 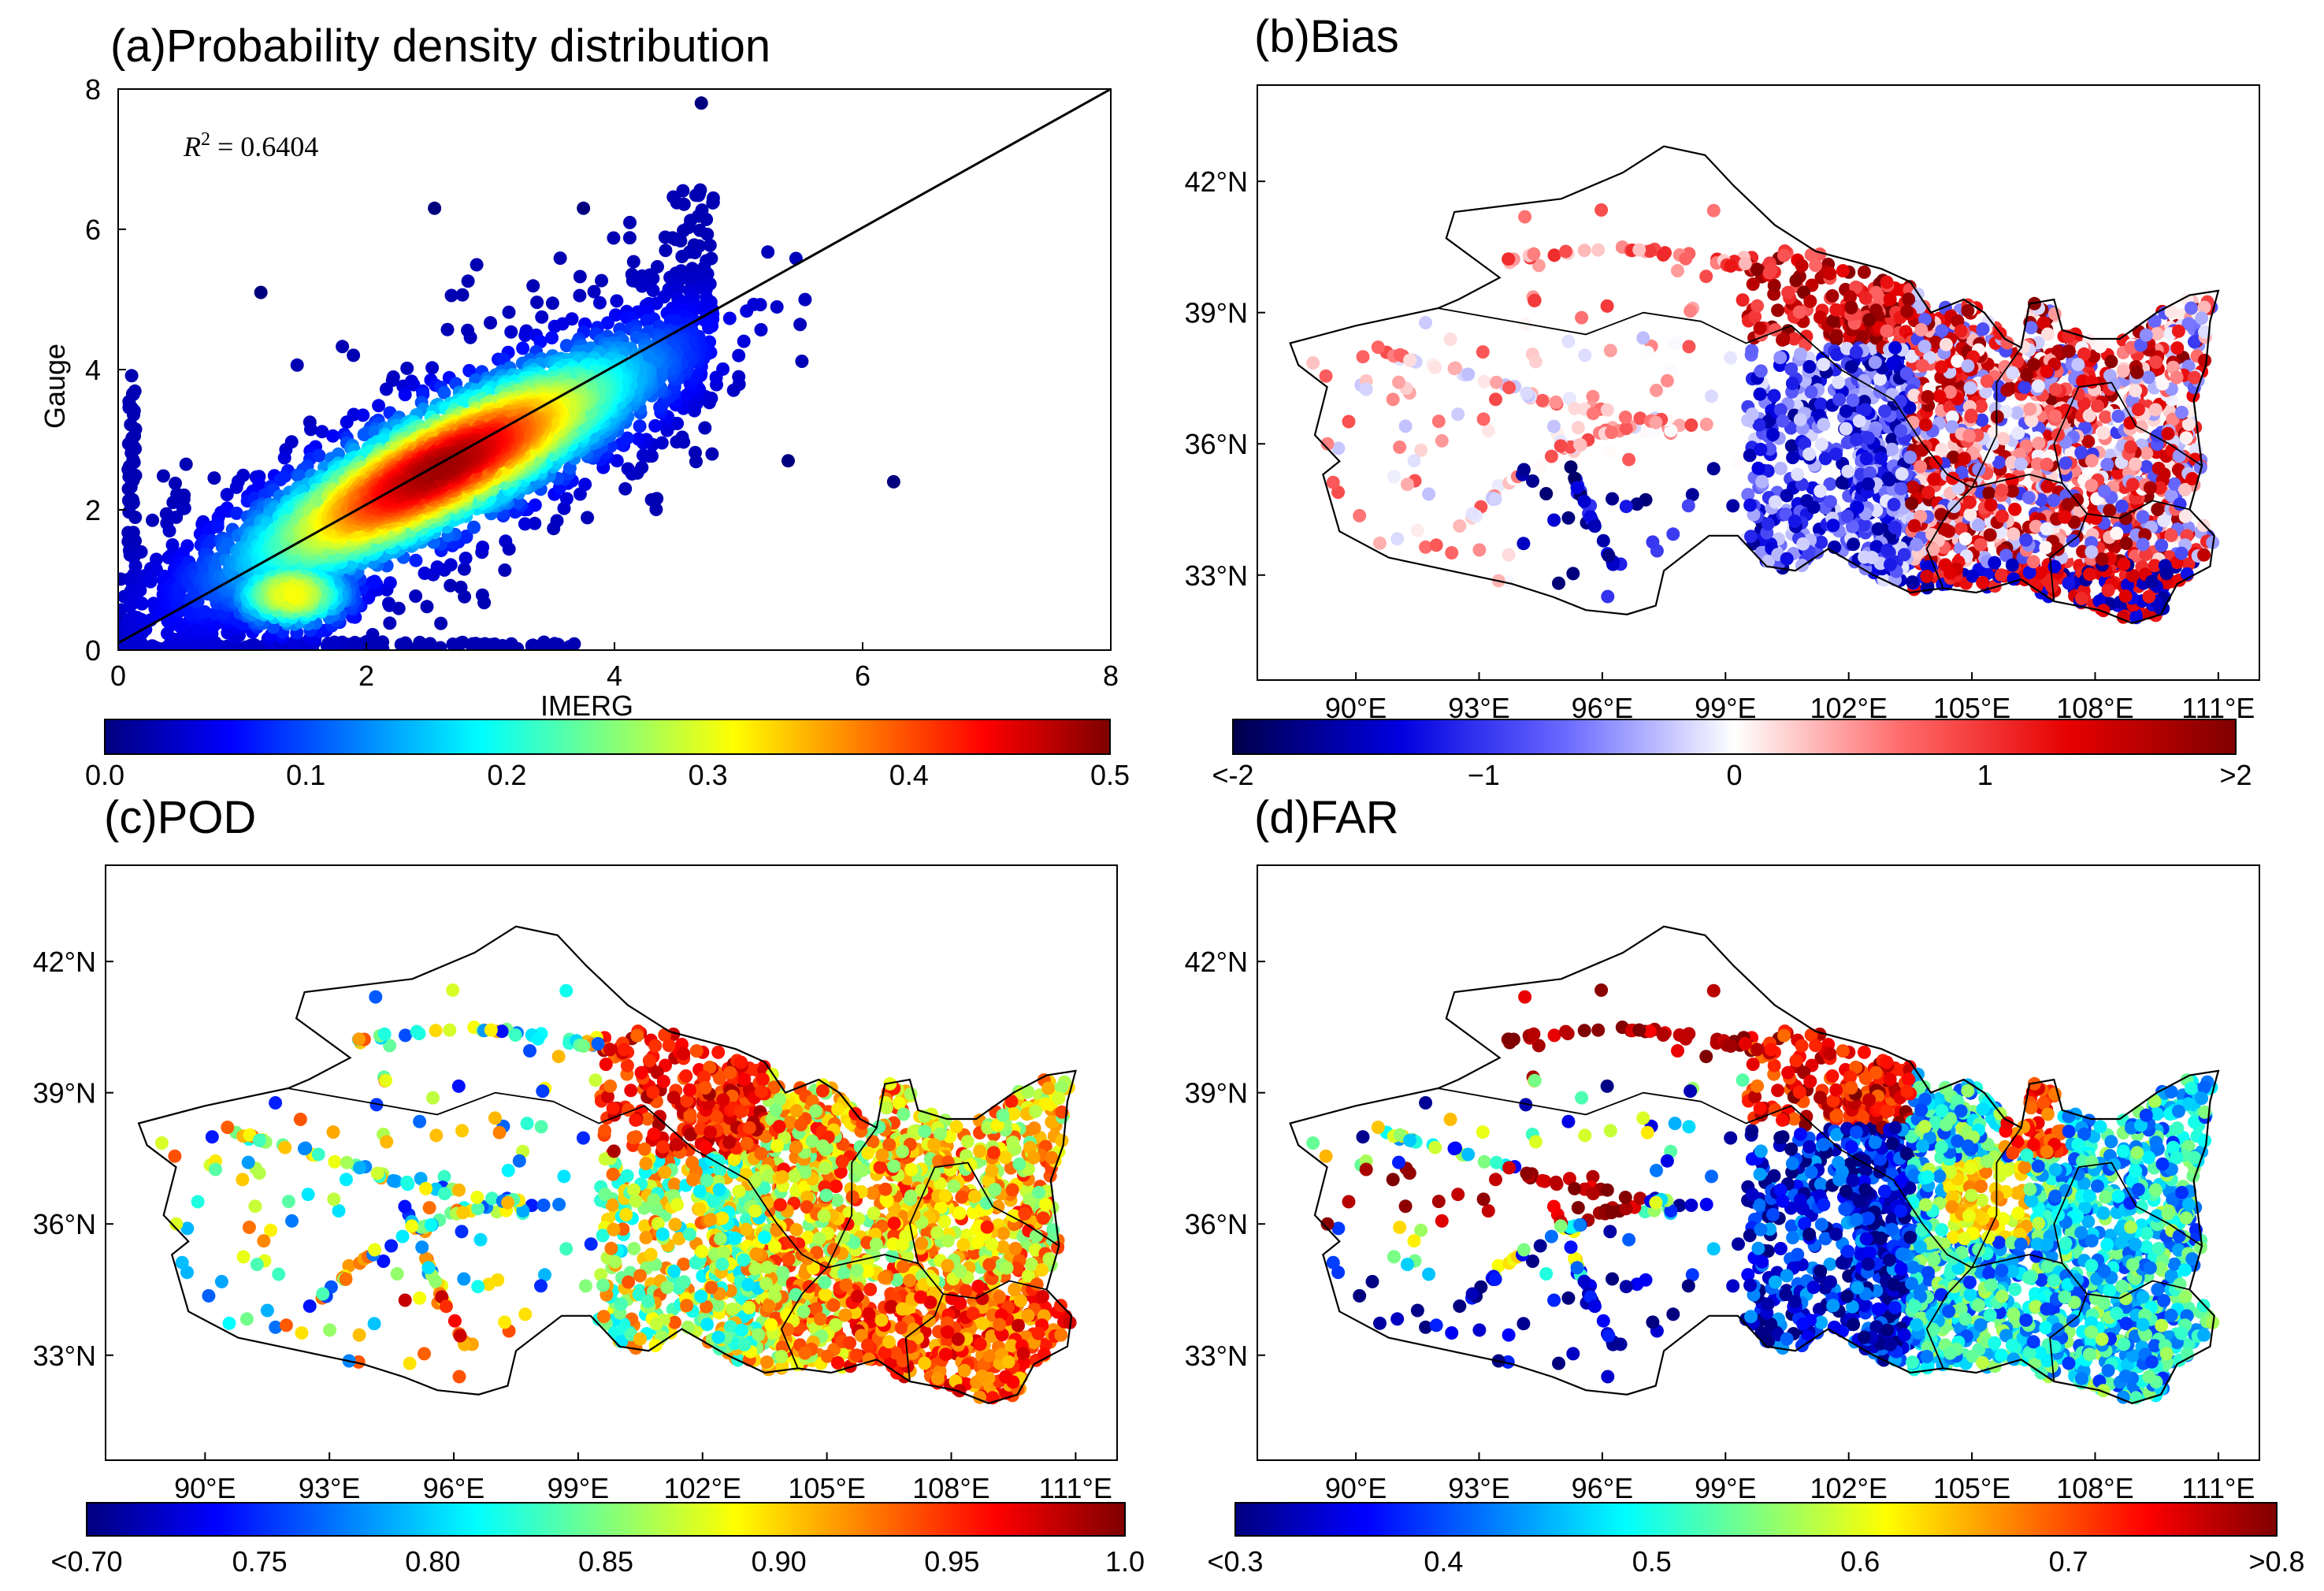 What do you see at coordinates (55, 386) in the screenshot?
I see `y-axis-label: Gauge` at bounding box center [55, 386].